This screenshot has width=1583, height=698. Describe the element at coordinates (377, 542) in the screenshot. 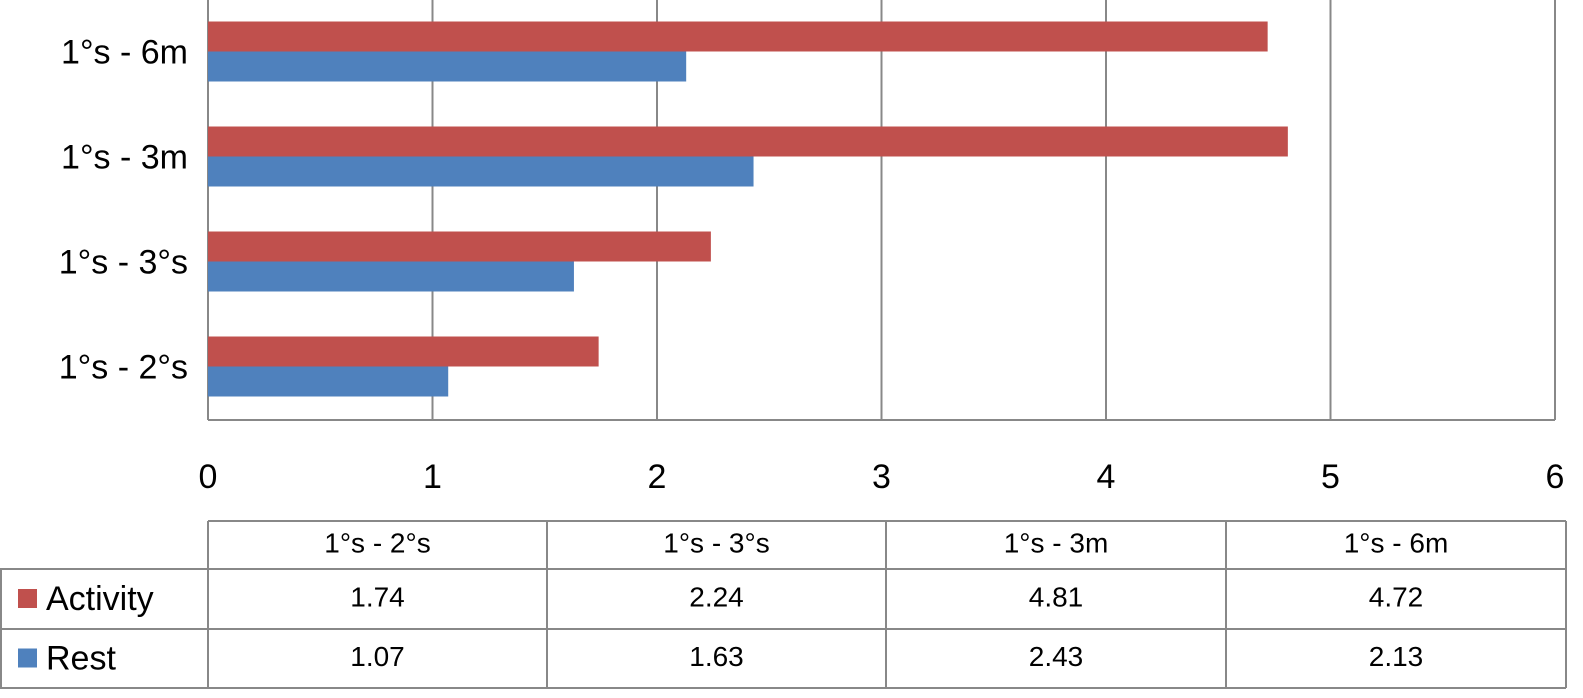

I see `table-header: 1°s - 2°s` at that location.